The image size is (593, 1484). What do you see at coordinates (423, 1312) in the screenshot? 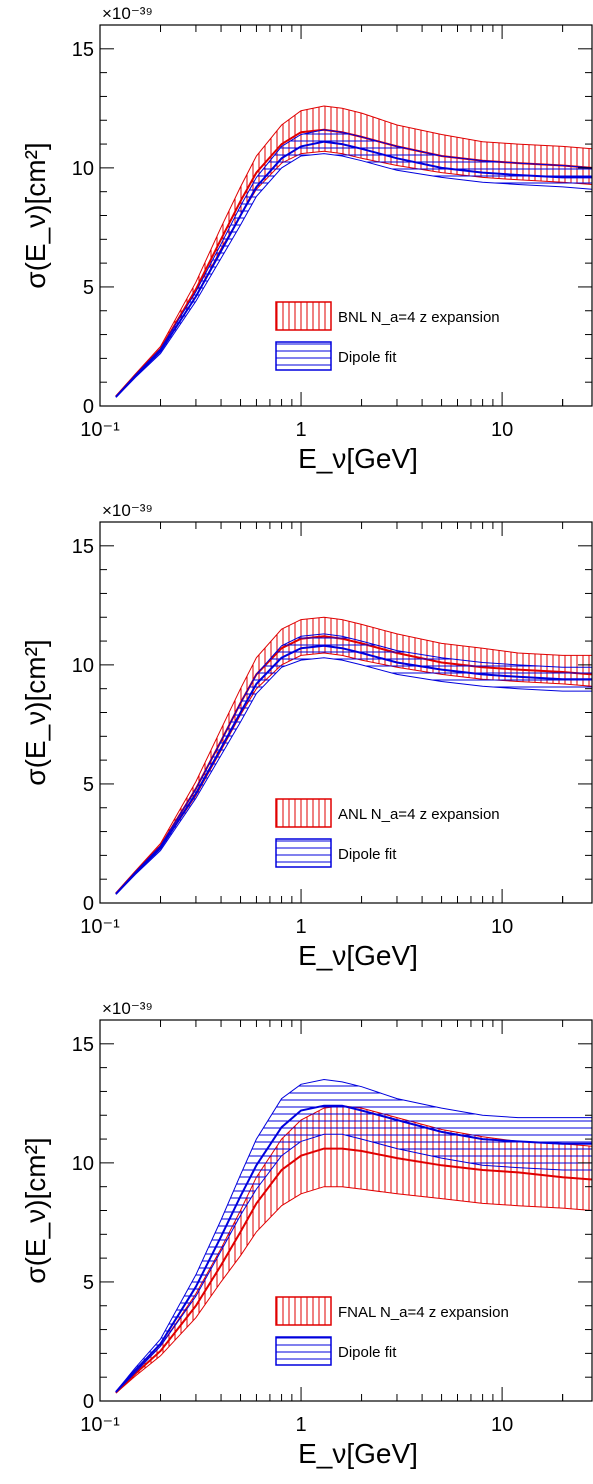
I see `legend-label: FNAL N_a=4 z expansion` at bounding box center [423, 1312].